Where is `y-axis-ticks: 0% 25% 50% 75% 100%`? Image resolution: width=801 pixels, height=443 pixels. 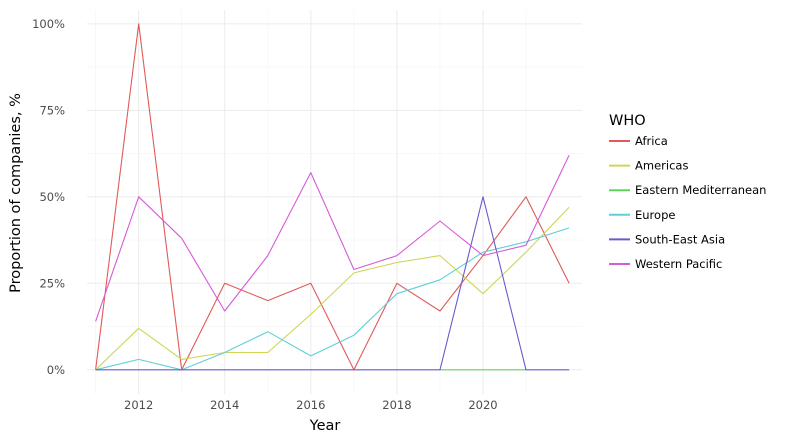 y-axis-ticks: 0% 25% 50% 75% 100% is located at coordinates (48, 197).